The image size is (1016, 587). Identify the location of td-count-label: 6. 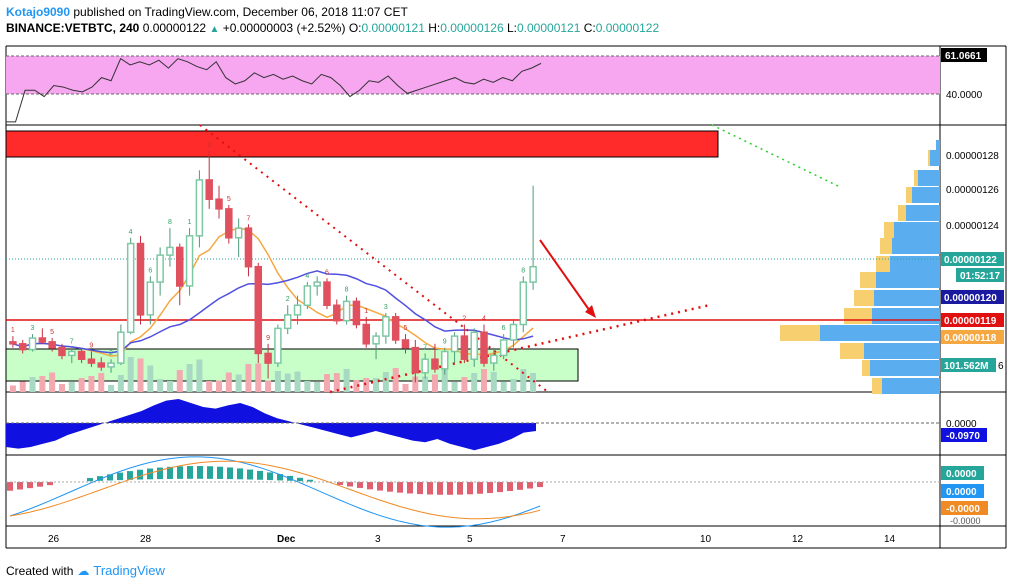
(327, 272).